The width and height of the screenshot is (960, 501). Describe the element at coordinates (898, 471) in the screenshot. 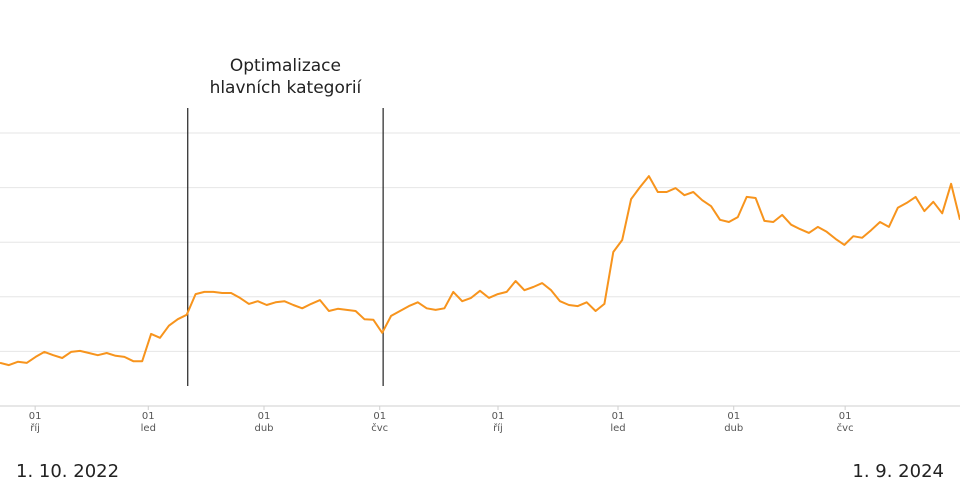

I see `end-date: 1. 9. 2024` at that location.